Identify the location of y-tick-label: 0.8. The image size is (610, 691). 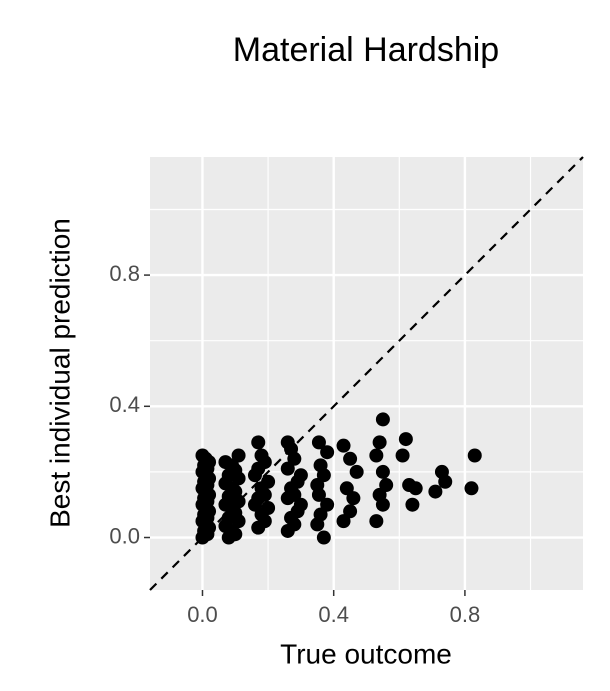
(124, 273).